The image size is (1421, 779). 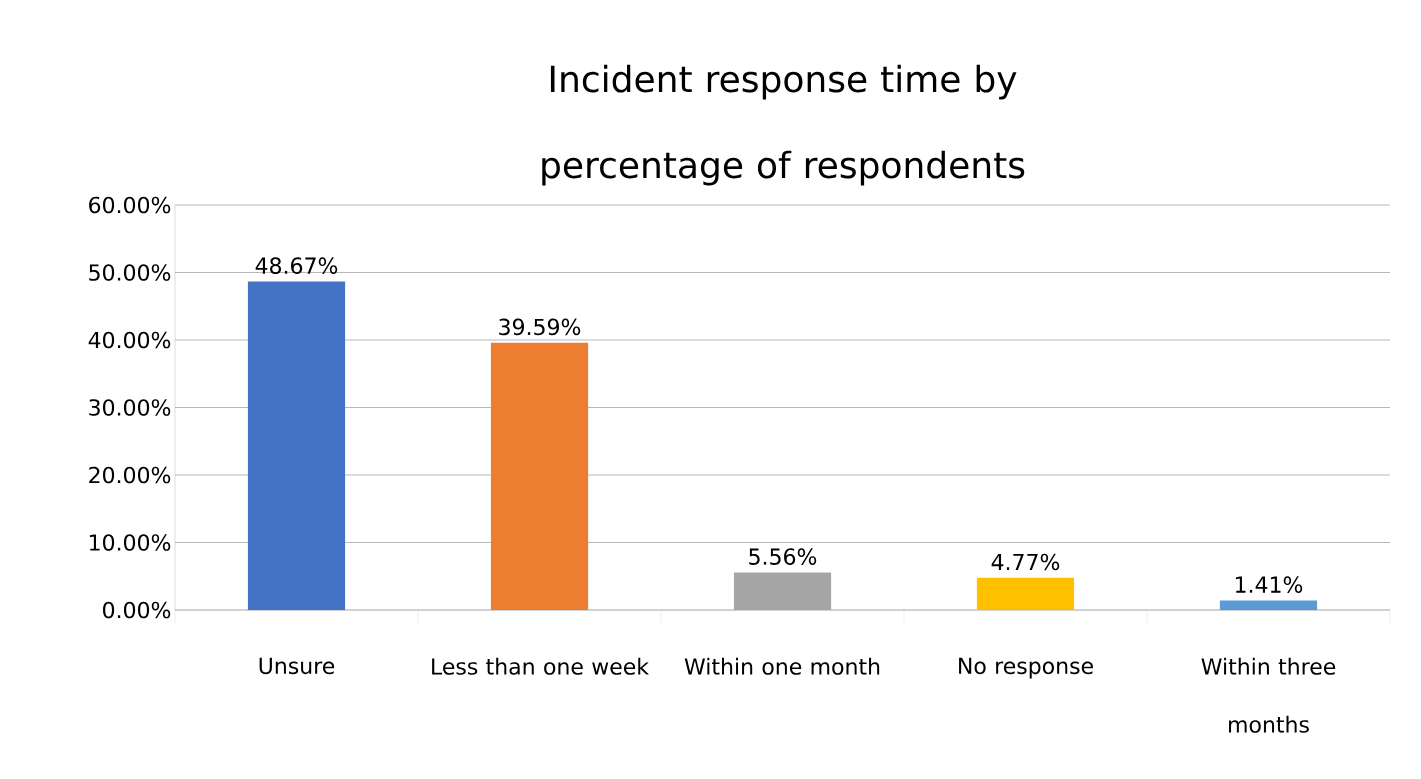 What do you see at coordinates (1268, 695) in the screenshot?
I see `category-label: Within three months` at bounding box center [1268, 695].